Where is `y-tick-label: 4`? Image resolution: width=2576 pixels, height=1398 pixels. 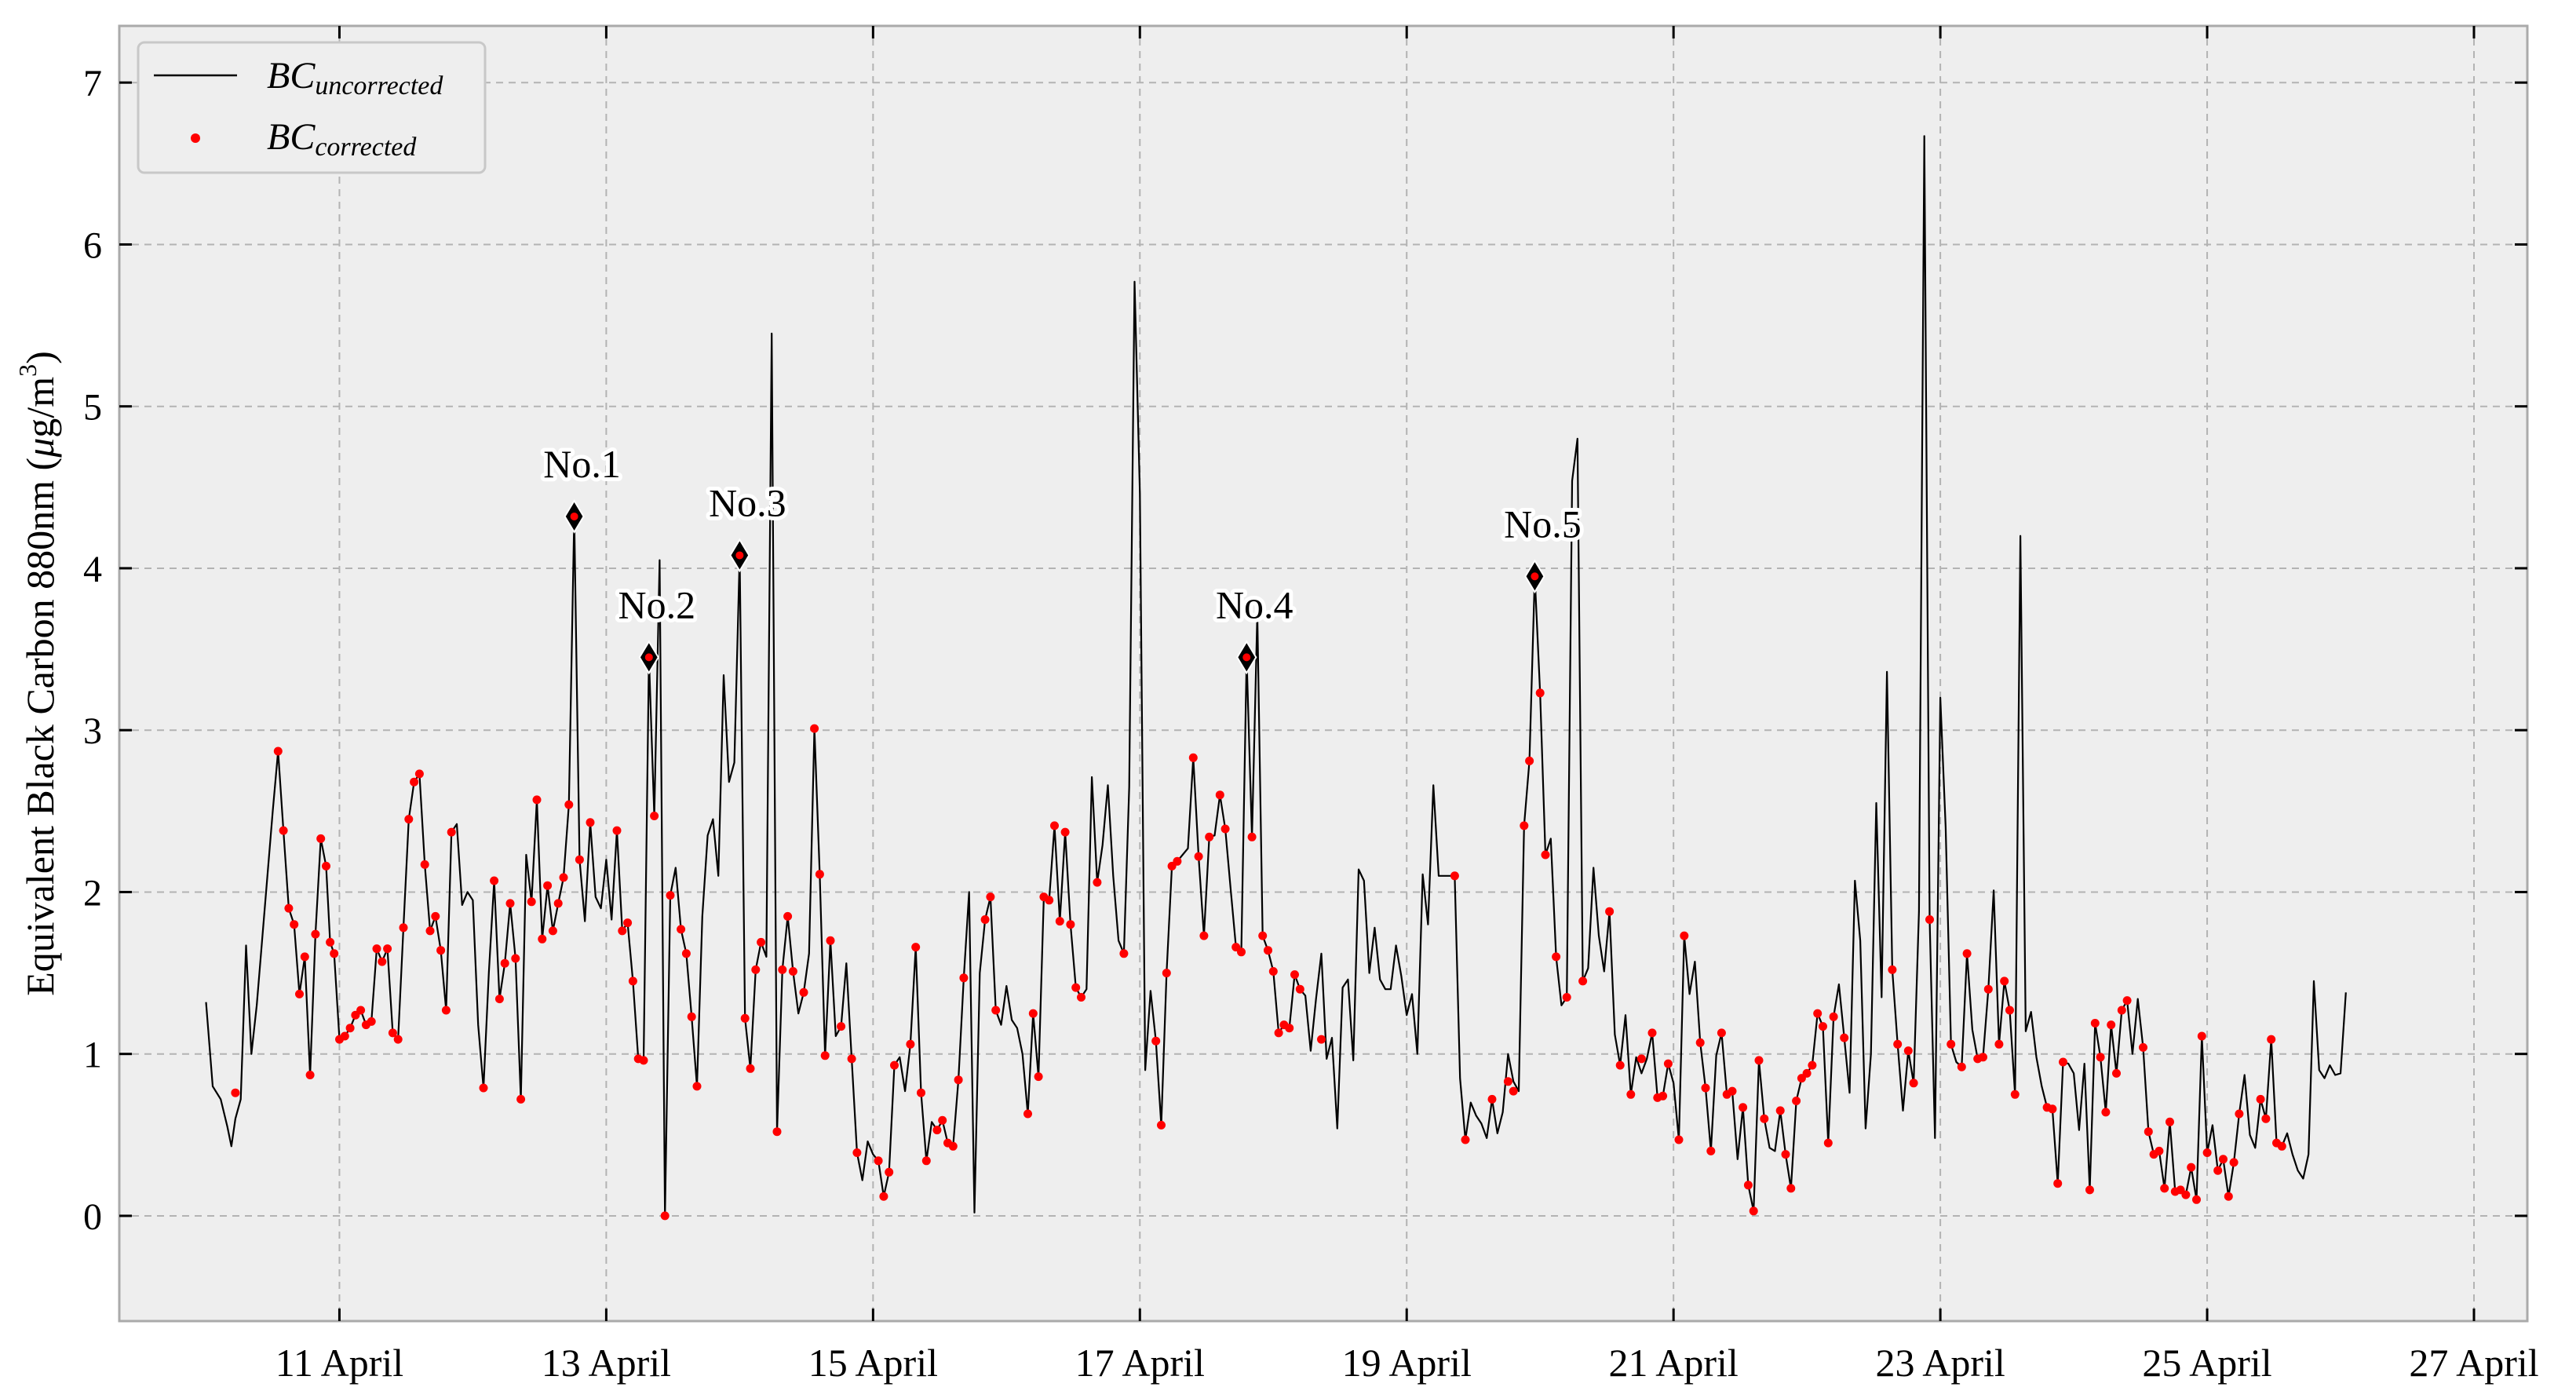
y-tick-label: 4 is located at coordinates (92, 569).